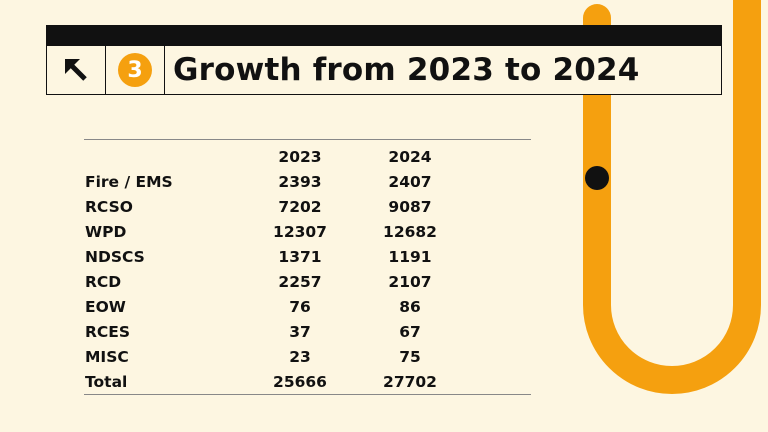 This screenshot has width=768, height=432. I want to click on column-header-2023: 2023, so click(300, 156).